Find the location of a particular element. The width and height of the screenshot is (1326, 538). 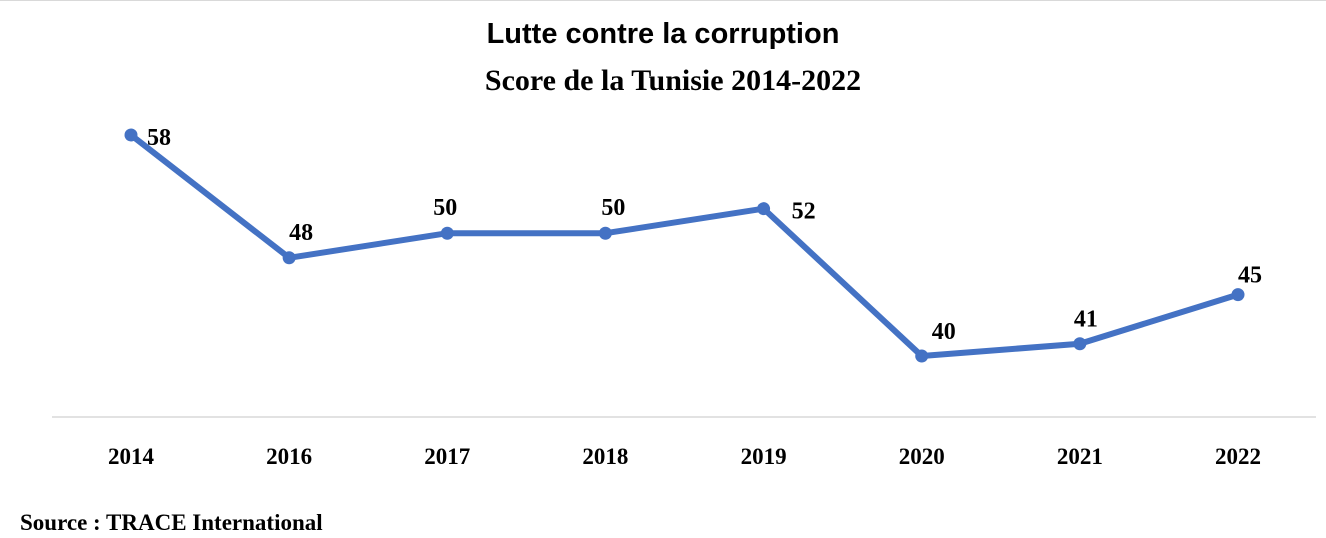

chart-title: Lutte contre la corruption is located at coordinates (663, 34).